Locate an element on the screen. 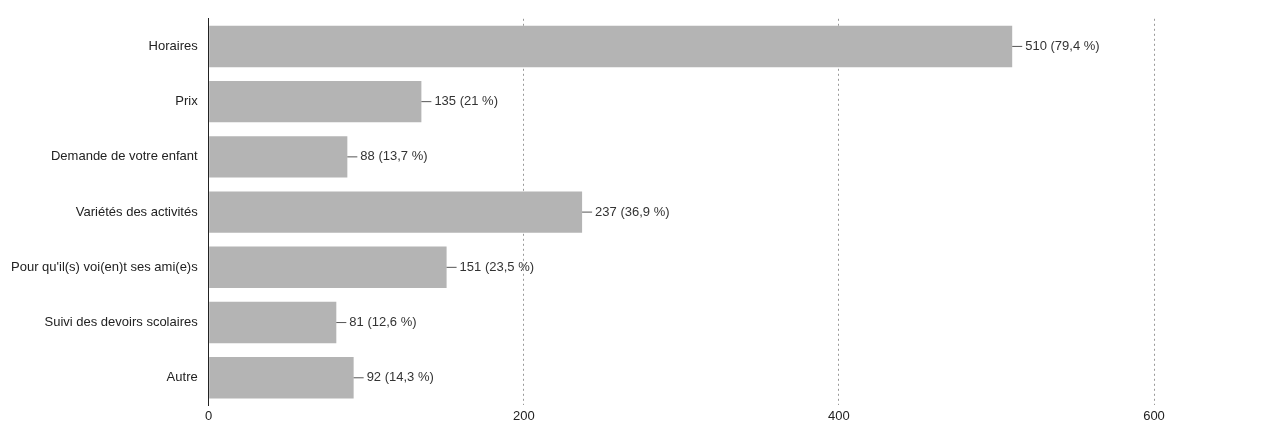 This screenshot has width=1272, height=435. data-label: 510 (79,4 %) is located at coordinates (1062, 45).